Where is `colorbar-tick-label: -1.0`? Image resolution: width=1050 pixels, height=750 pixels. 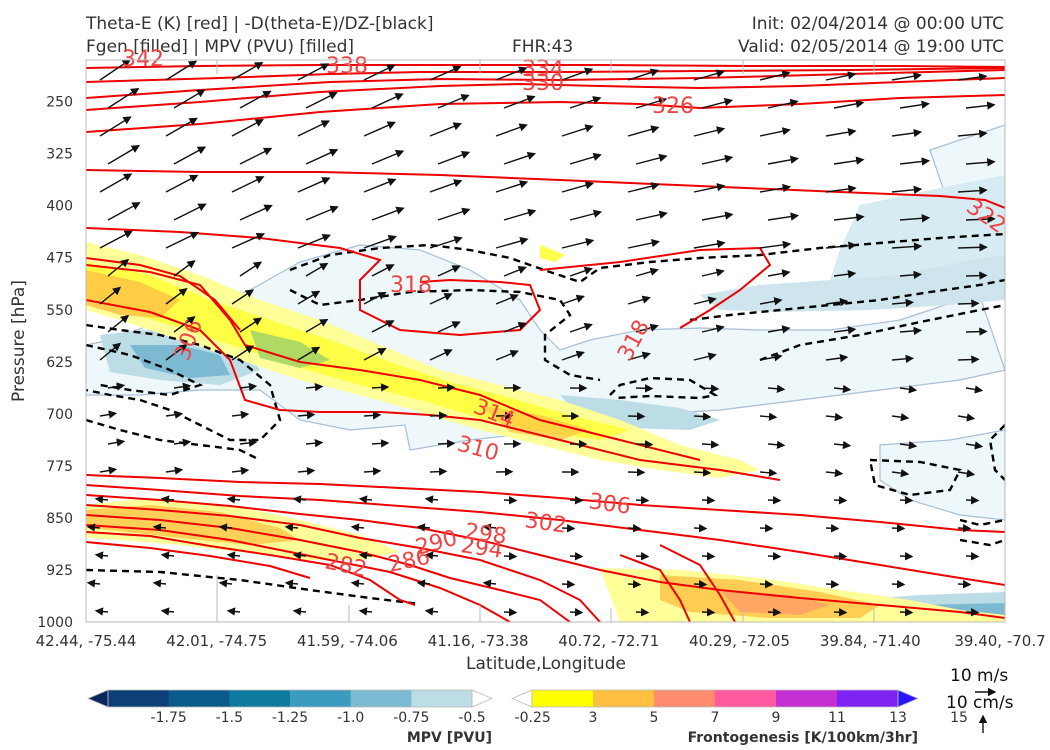
colorbar-tick-label: -1.0 is located at coordinates (350, 718).